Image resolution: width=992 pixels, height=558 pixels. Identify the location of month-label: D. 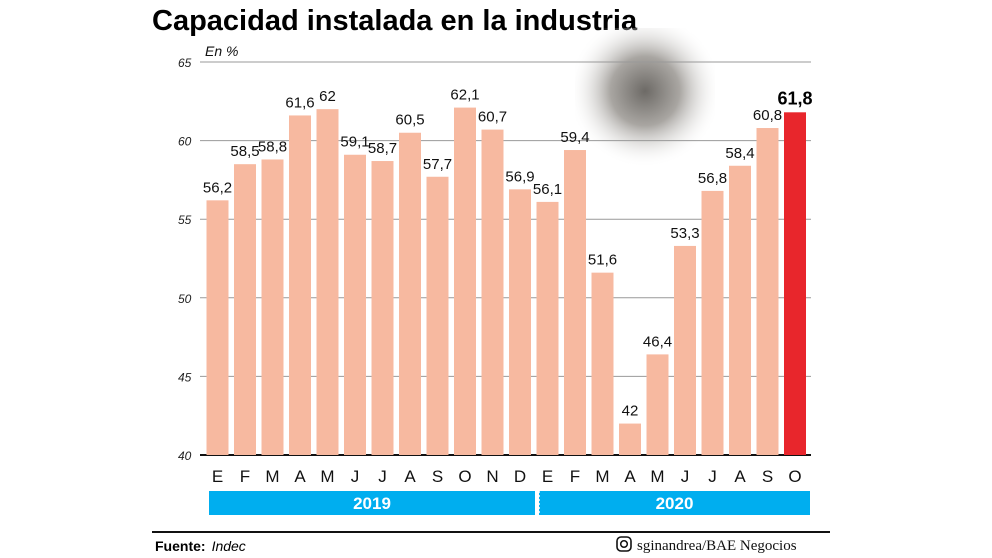
(520, 476).